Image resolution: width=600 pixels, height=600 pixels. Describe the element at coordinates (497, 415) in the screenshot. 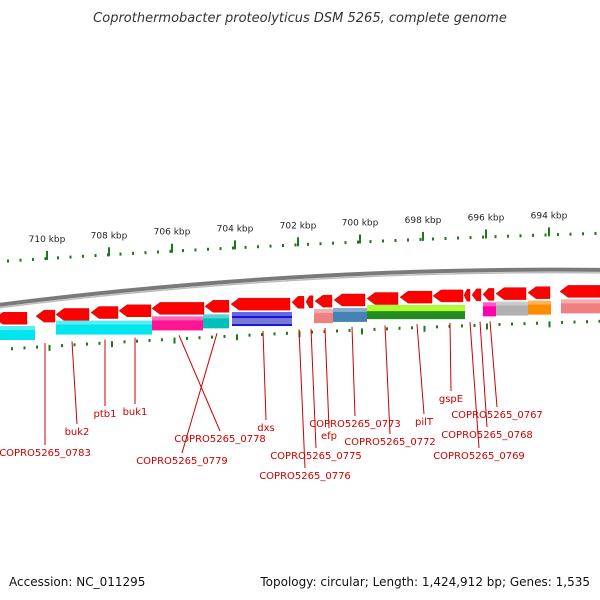

I see `gene-label: COPRO5265_0767` at that location.